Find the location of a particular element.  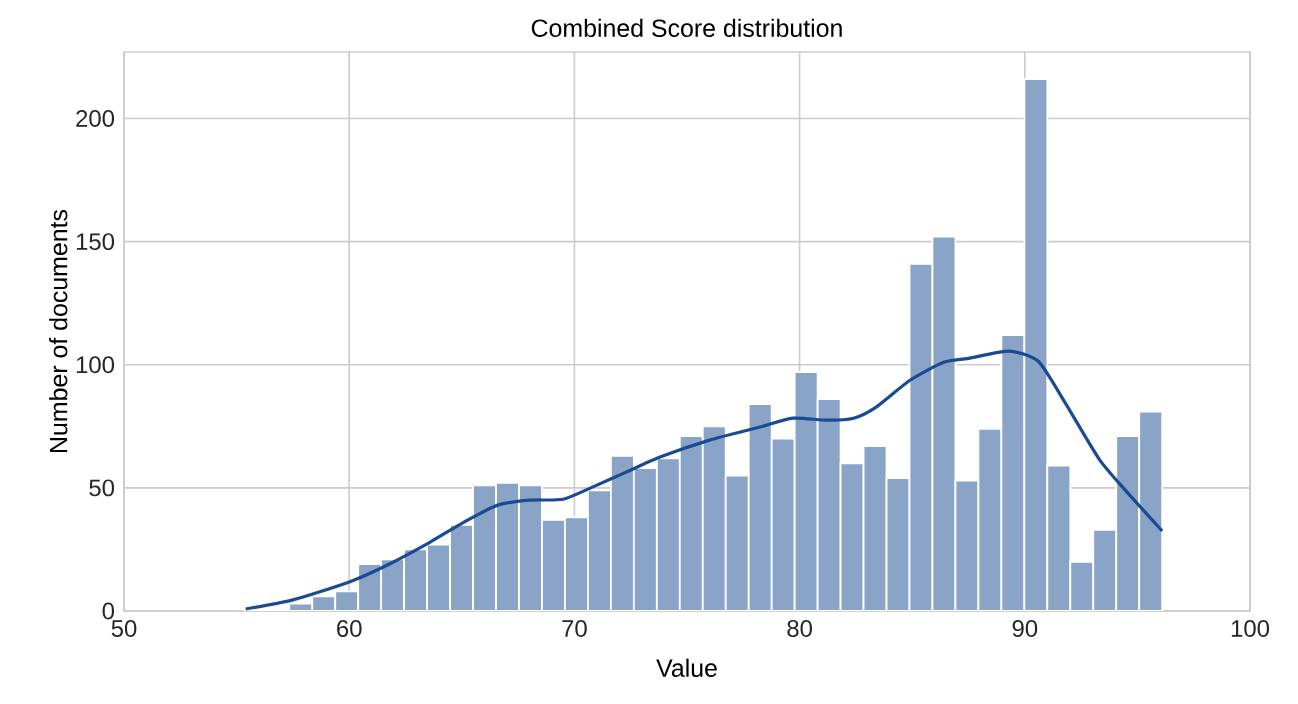

y-tick-label: 200 is located at coordinates (95, 118).